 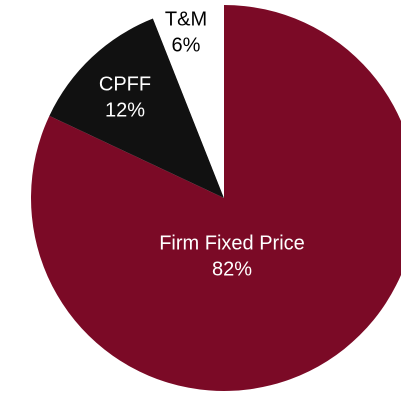 I want to click on slice-label: CPFF, so click(x=125, y=84).